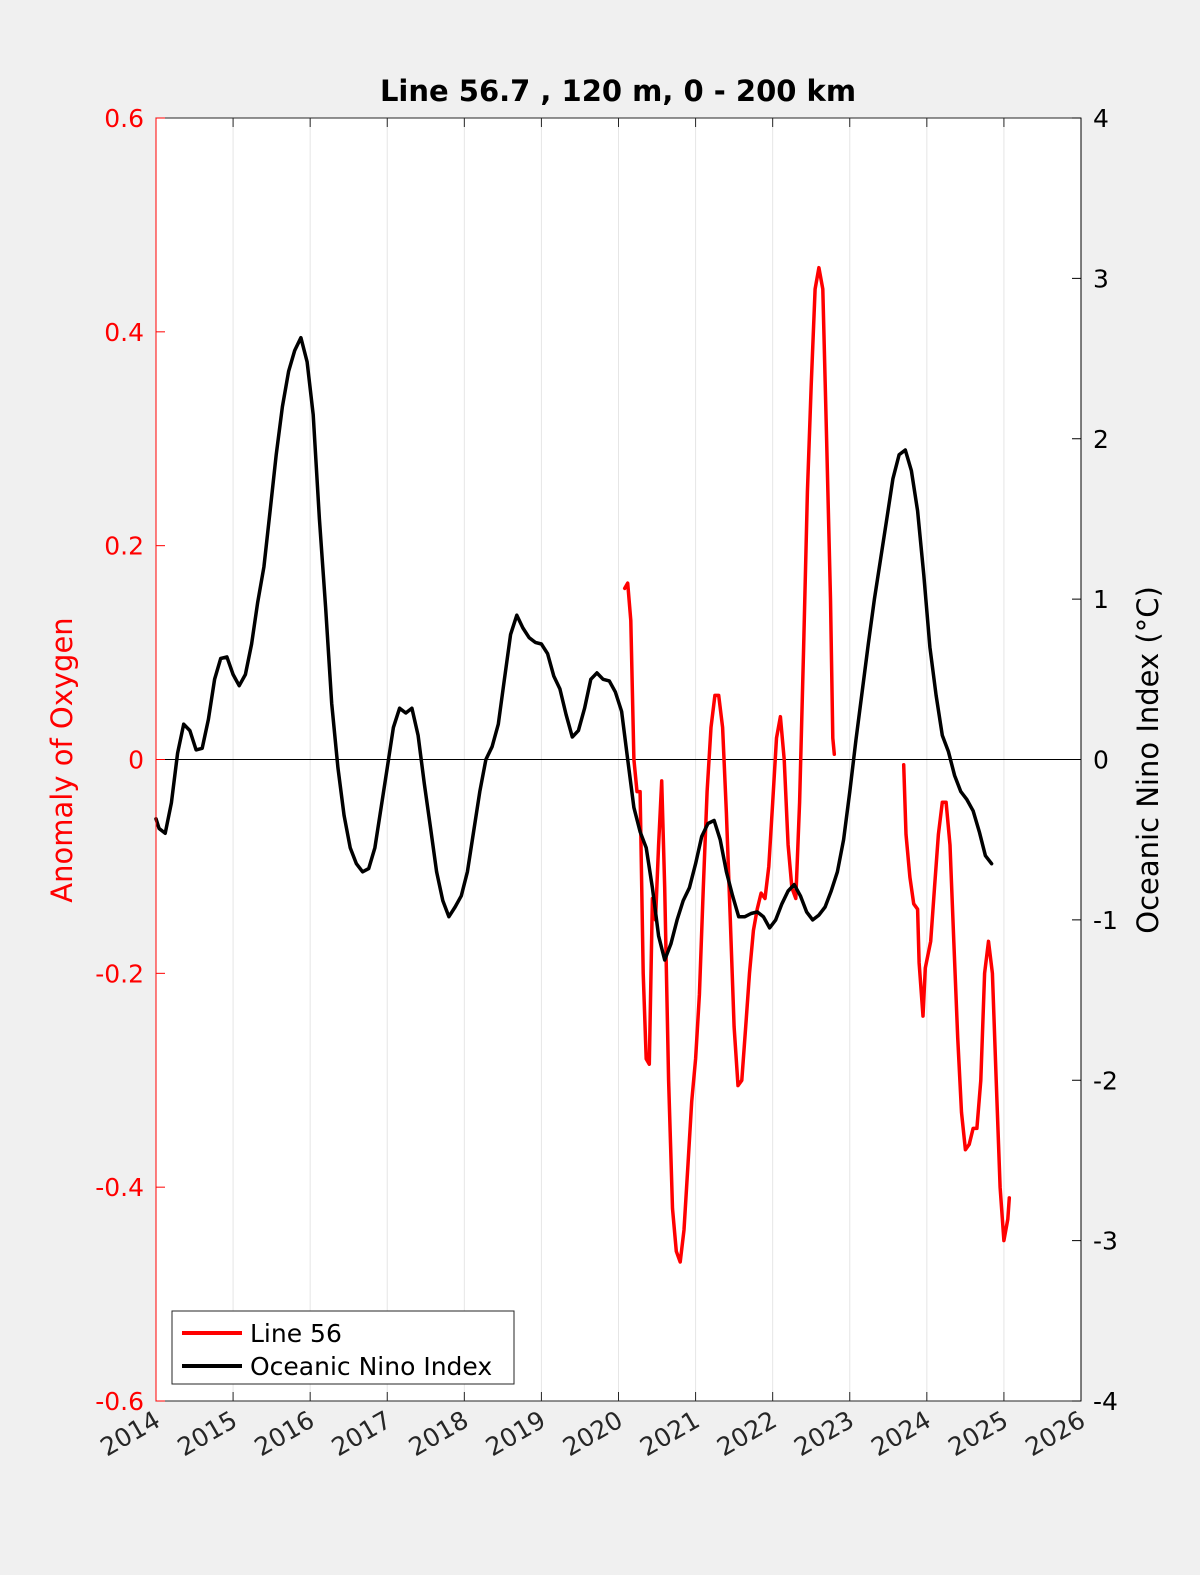 The image size is (1200, 1575). What do you see at coordinates (1101, 760) in the screenshot?
I see `y-right-tick-label: 0` at bounding box center [1101, 760].